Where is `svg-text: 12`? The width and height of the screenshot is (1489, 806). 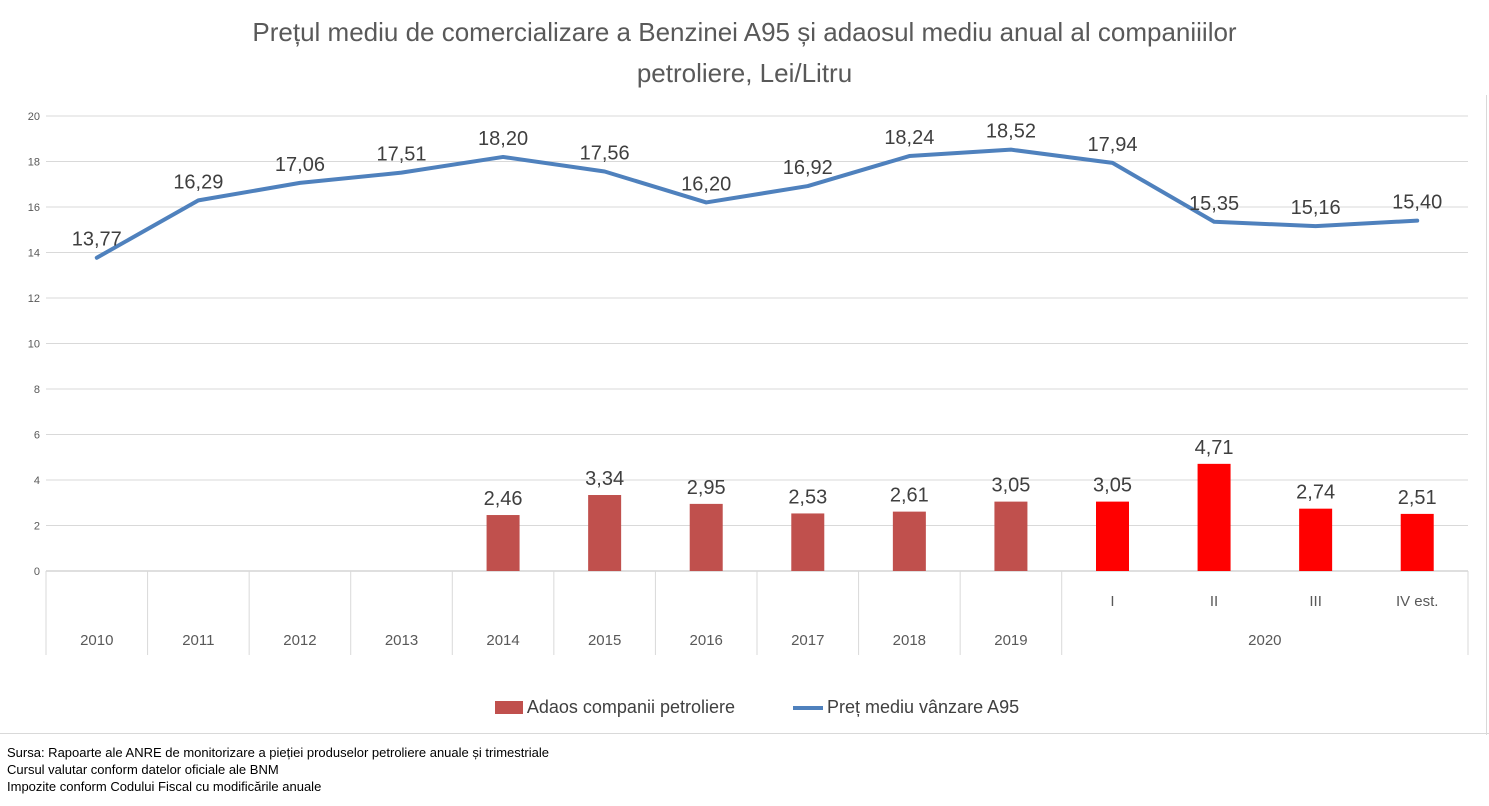
svg-text: 12 is located at coordinates (34, 299).